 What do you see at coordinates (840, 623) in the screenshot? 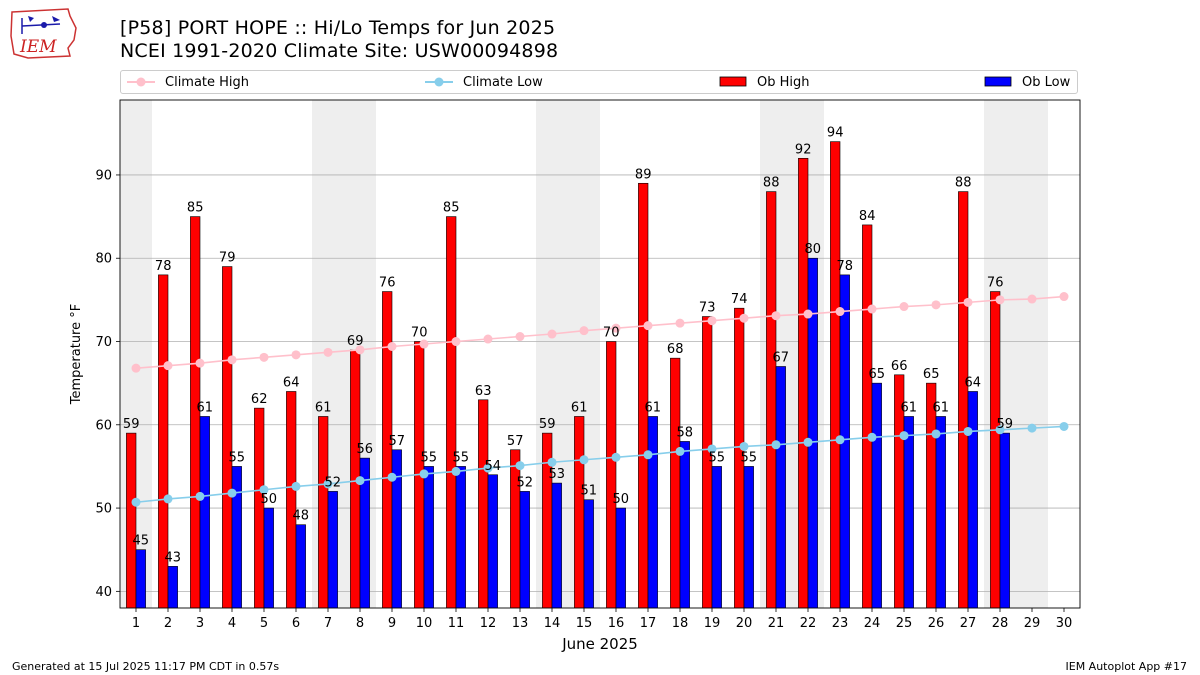
I see `x-tick-label: 23` at bounding box center [840, 623].